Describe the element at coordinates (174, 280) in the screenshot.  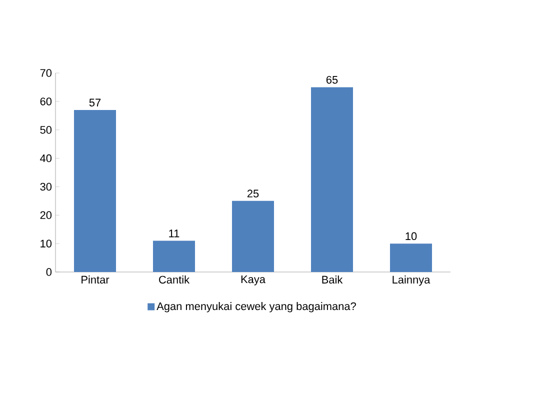
I see `x-tick-label: Cantik` at that location.